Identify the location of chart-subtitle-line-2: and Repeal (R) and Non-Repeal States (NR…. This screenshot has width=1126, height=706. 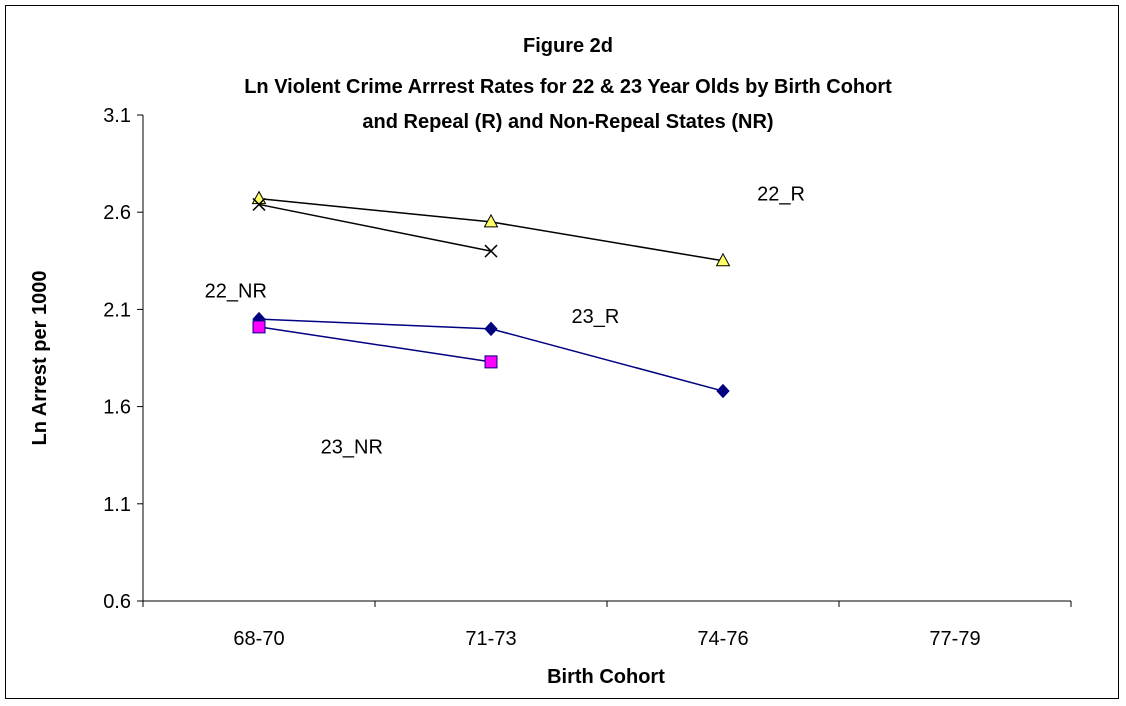
(567, 122).